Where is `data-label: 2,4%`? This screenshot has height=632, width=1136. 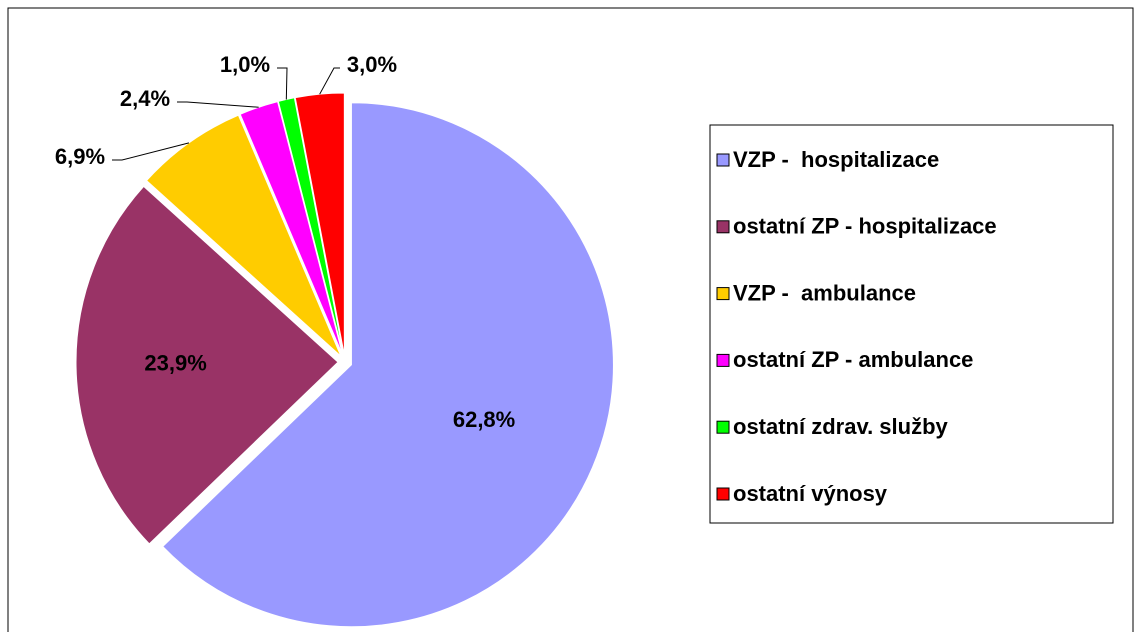
data-label: 2,4% is located at coordinates (145, 98).